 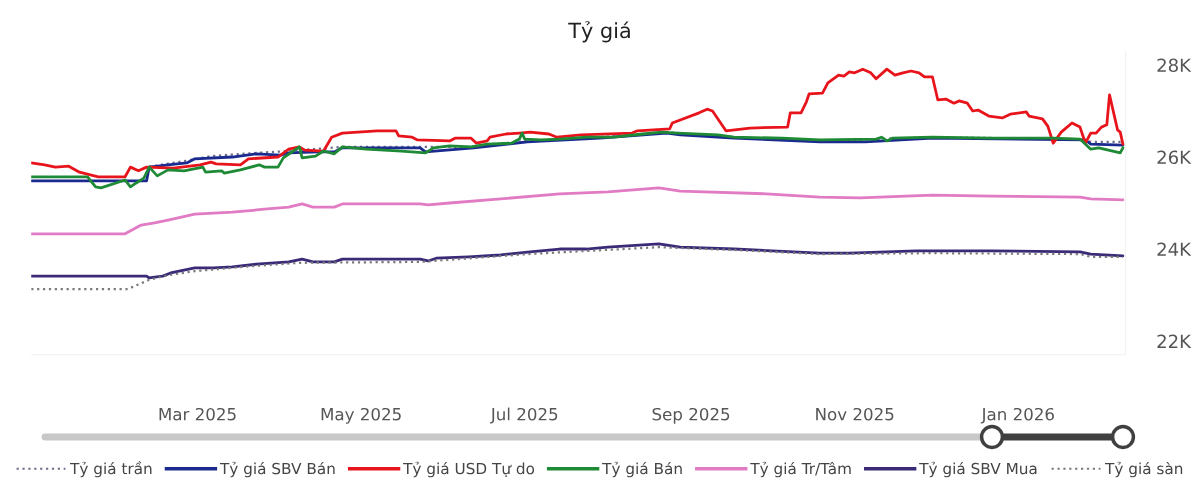 What do you see at coordinates (1174, 65) in the screenshot?
I see `y-tick-label: 28K` at bounding box center [1174, 65].